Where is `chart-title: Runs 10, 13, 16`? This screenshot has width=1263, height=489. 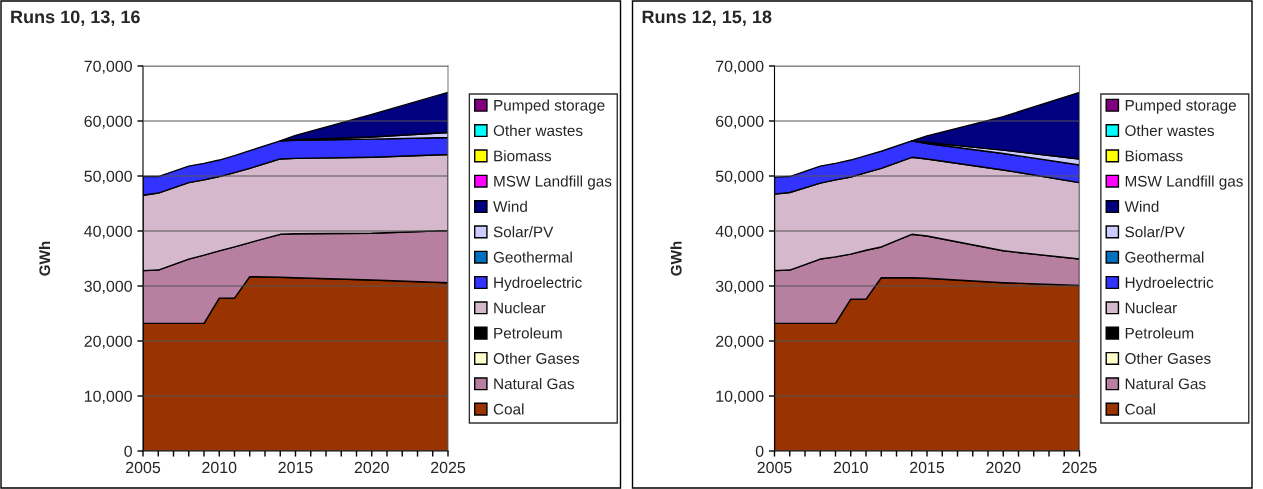
chart-title: Runs 10, 13, 16 is located at coordinates (75, 18).